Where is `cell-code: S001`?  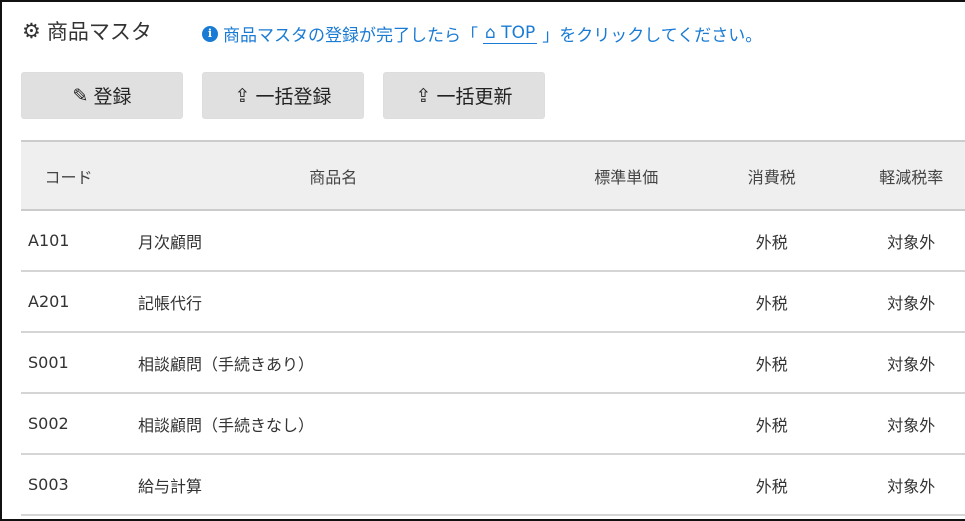 cell-code: S001 is located at coordinates (68, 363).